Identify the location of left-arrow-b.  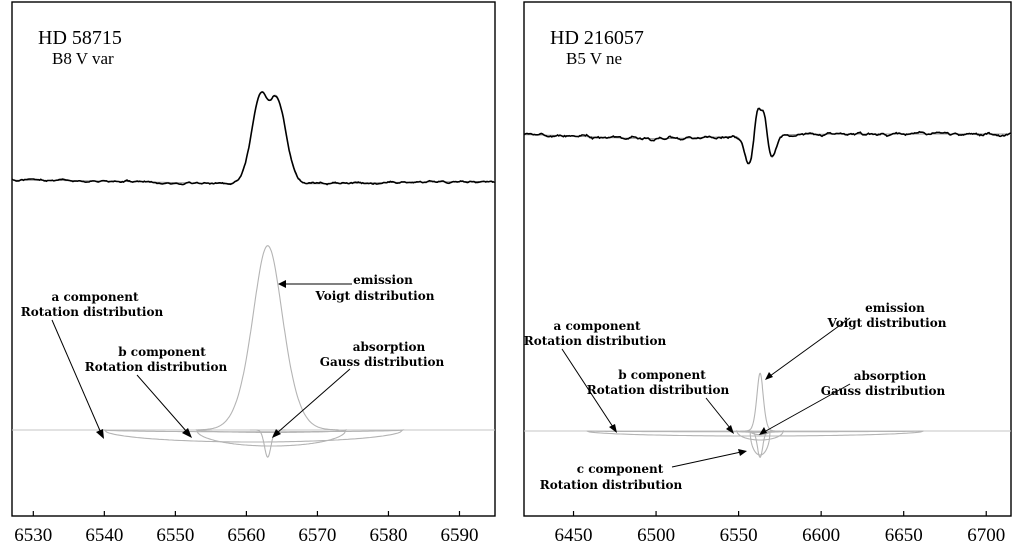
(164, 406).